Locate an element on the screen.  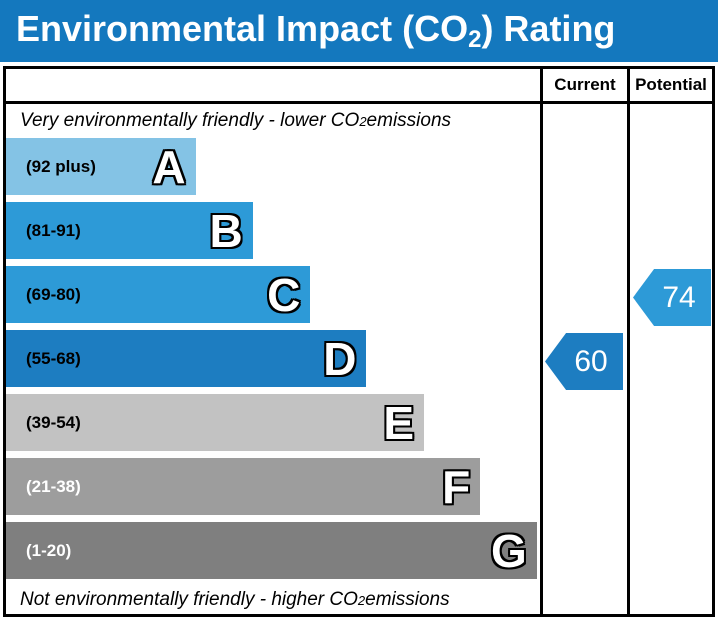
chart-title-bar: Environmental Impact (CO2) Rating is located at coordinates (359, 31).